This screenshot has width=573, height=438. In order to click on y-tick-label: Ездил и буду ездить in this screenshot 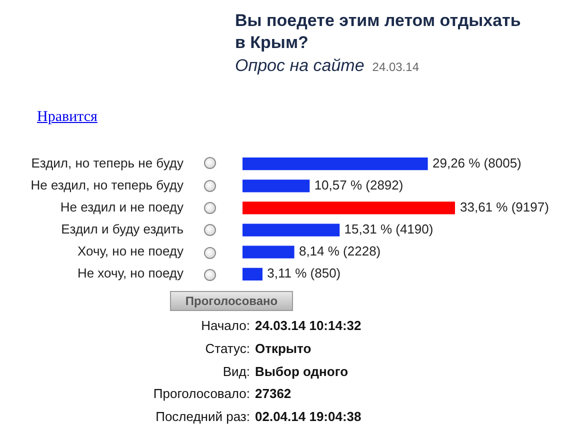, I will do `click(122, 229)`.